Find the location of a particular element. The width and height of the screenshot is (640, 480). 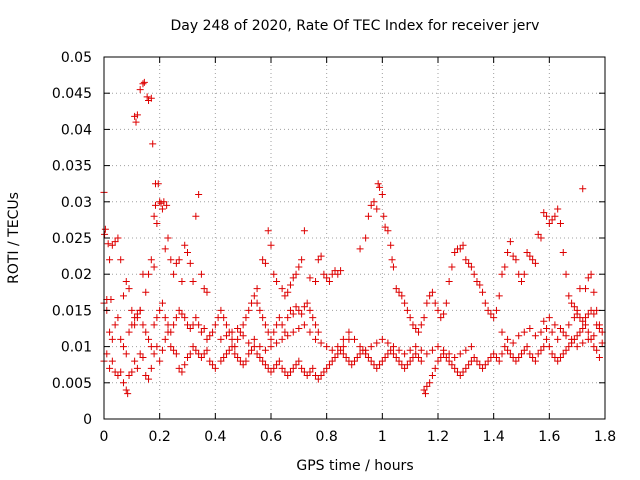

y-tick-label: 0 is located at coordinates (87, 420).